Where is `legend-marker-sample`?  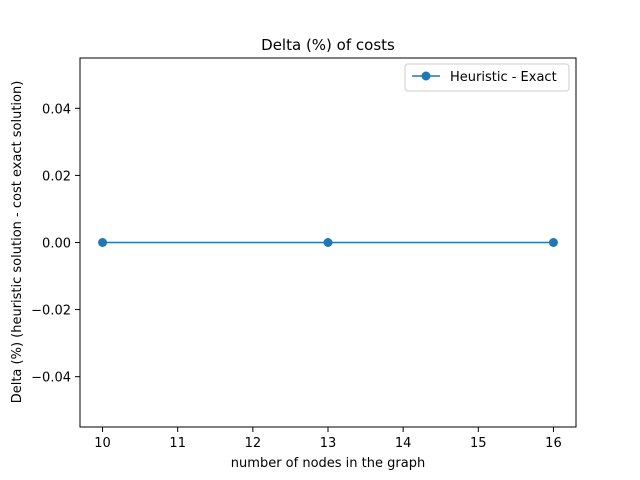
legend-marker-sample is located at coordinates (426, 76).